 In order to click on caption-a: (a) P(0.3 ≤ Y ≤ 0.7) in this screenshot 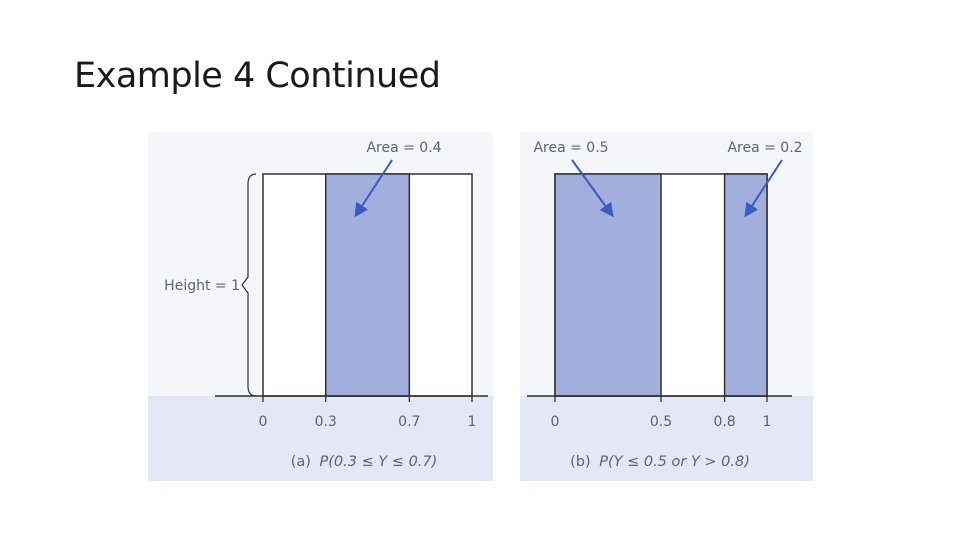, I will do `click(364, 462)`.